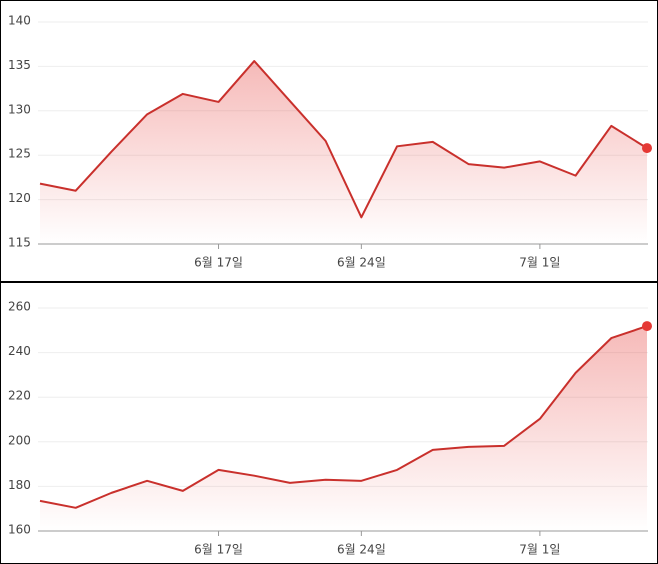 Image resolution: width=658 pixels, height=564 pixels. What do you see at coordinates (19, 530) in the screenshot?
I see `y-tick-label: 160` at bounding box center [19, 530].